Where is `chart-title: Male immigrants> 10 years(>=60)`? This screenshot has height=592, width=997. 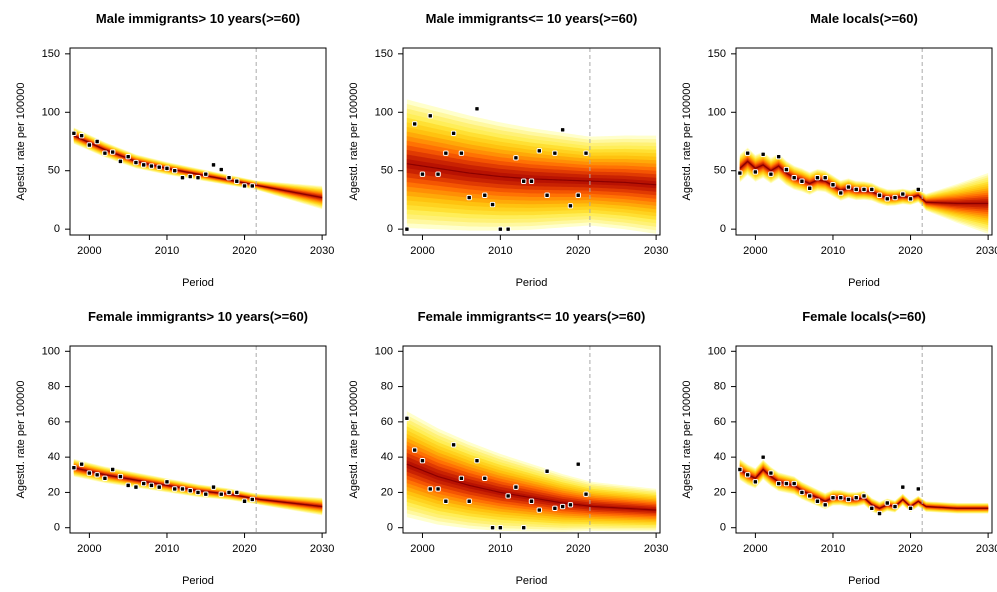
chart-title: Male immigrants> 10 years(>=60) is located at coordinates (198, 18).